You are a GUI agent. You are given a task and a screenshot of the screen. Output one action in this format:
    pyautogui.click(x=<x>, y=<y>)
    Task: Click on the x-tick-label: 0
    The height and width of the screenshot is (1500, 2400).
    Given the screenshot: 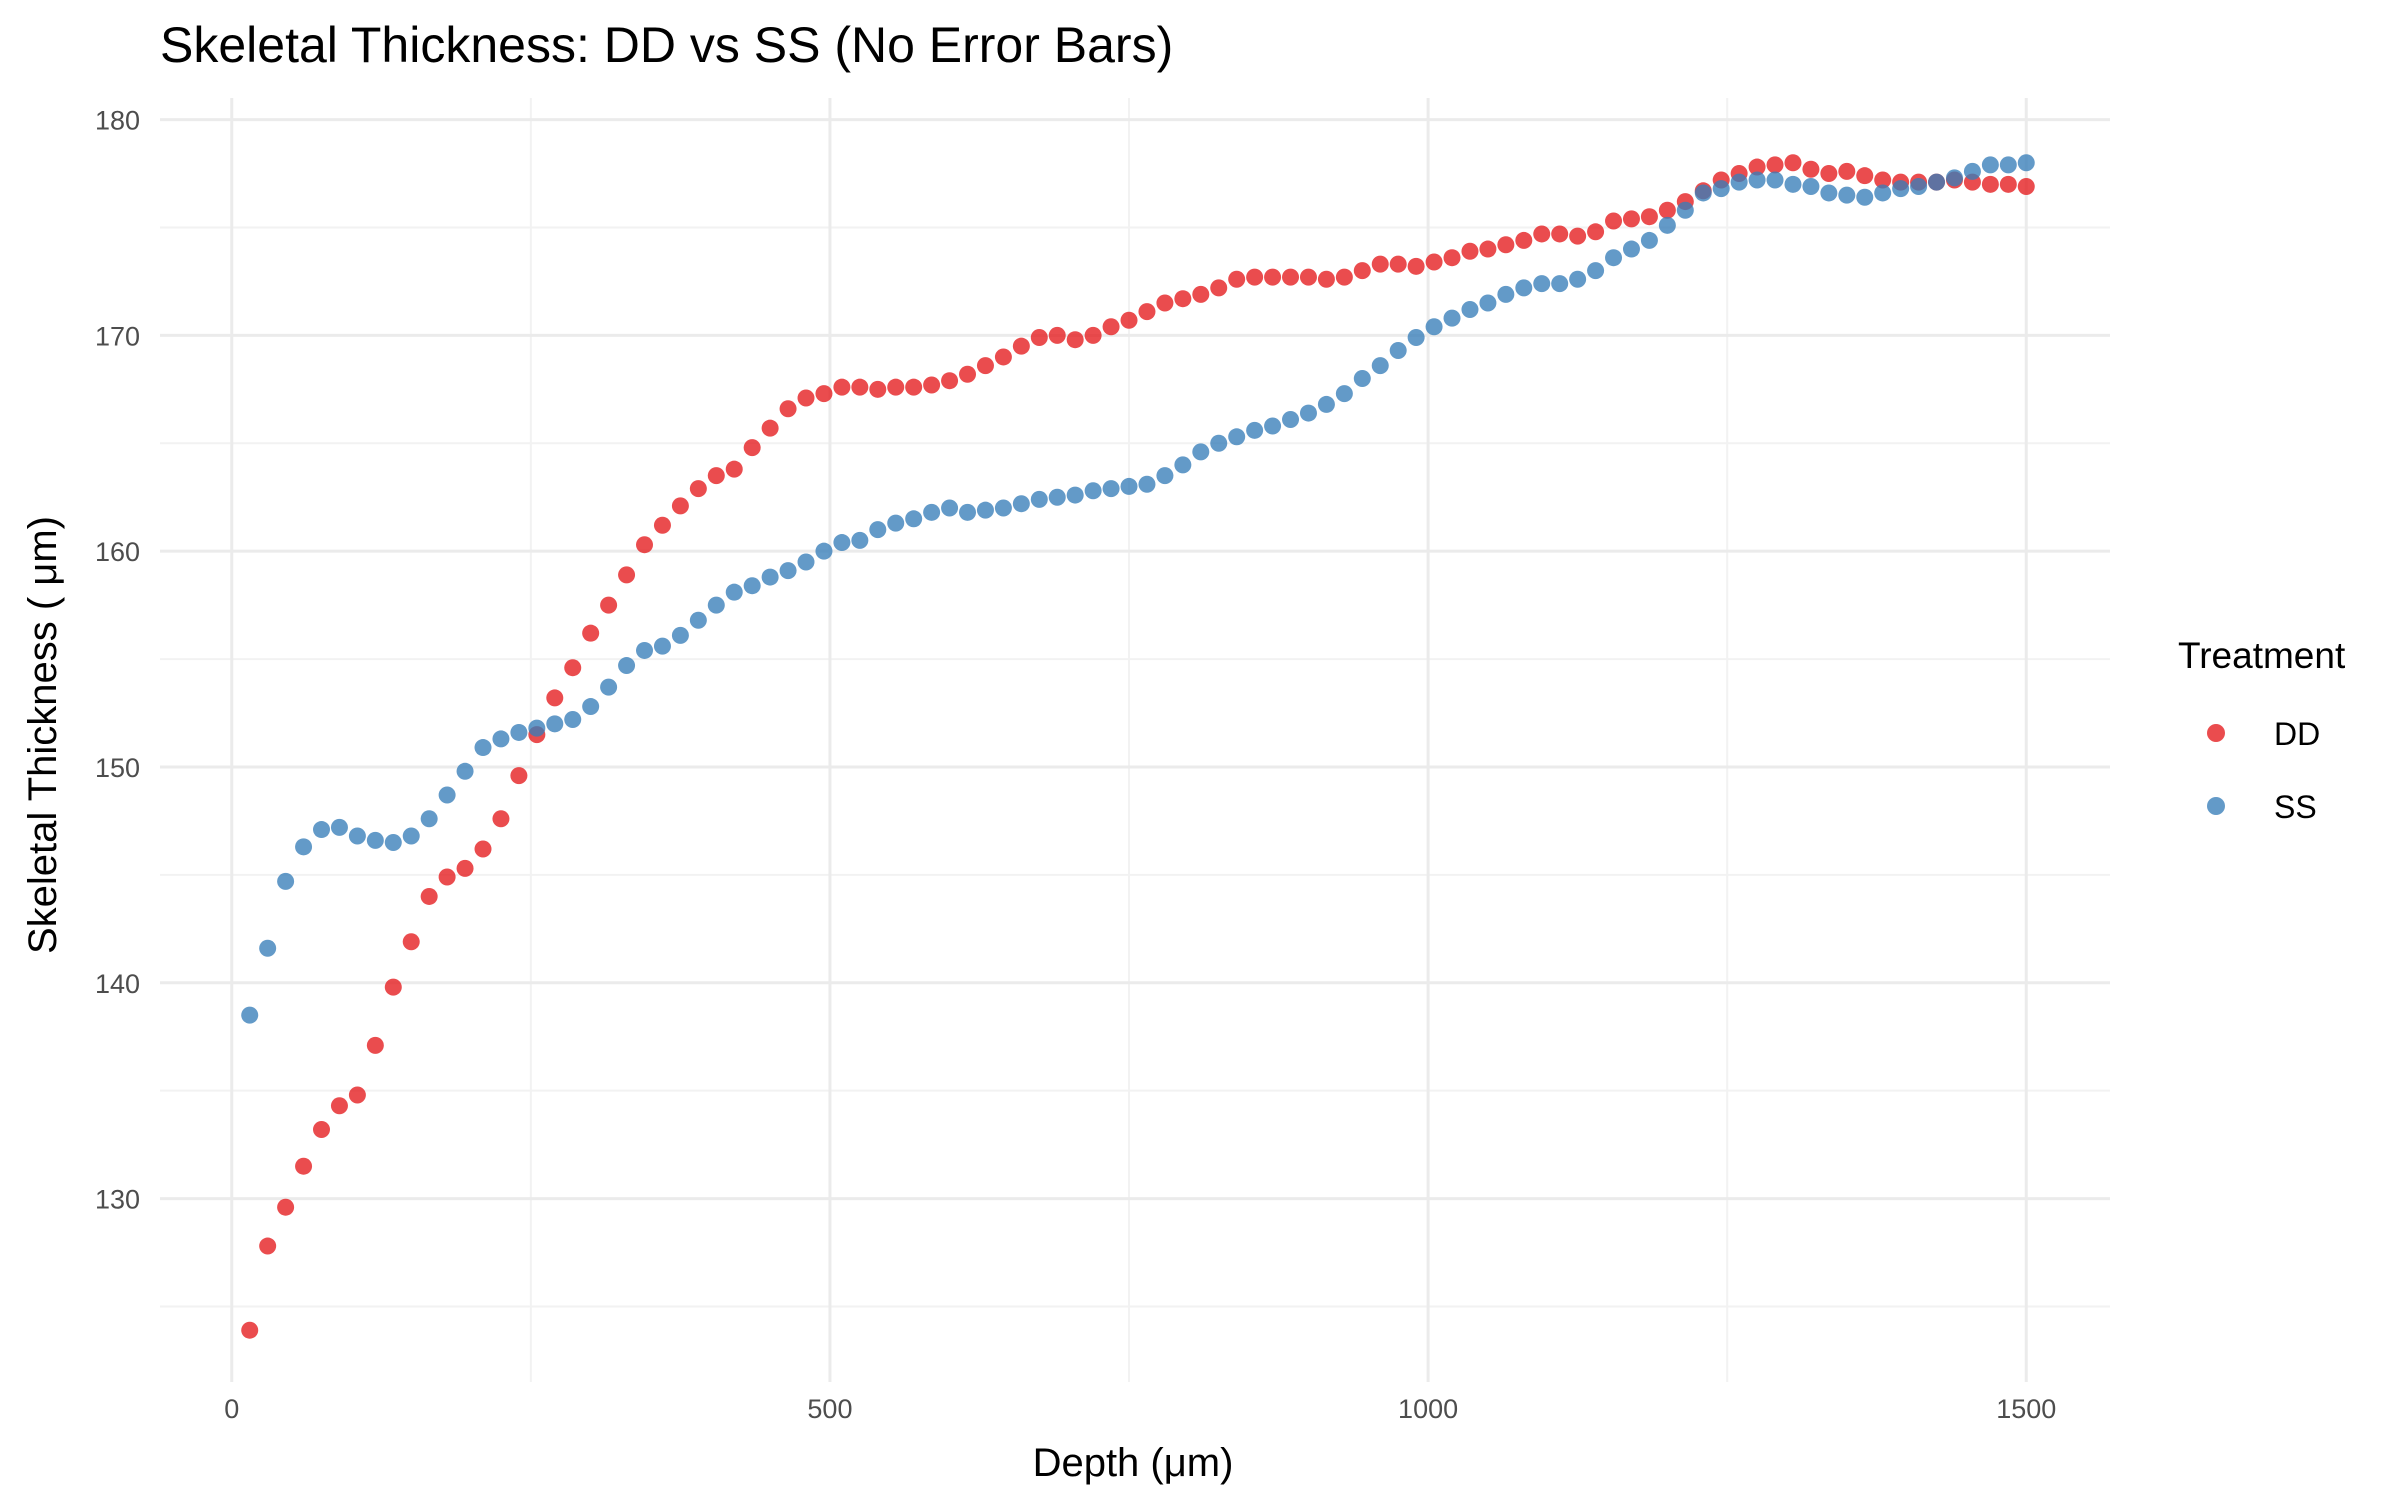 What is the action you would take?
    pyautogui.click(x=231, y=1409)
    